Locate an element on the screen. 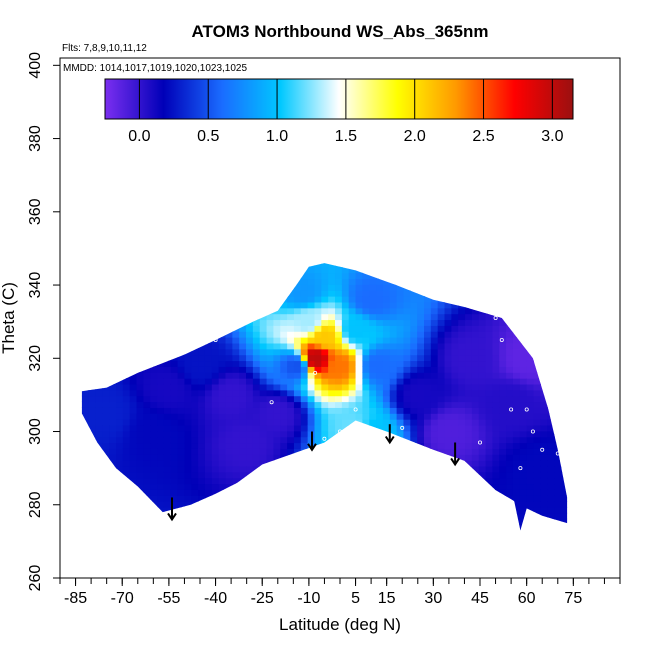 The height and width of the screenshot is (655, 650). colorbar-gradient is located at coordinates (339, 99).